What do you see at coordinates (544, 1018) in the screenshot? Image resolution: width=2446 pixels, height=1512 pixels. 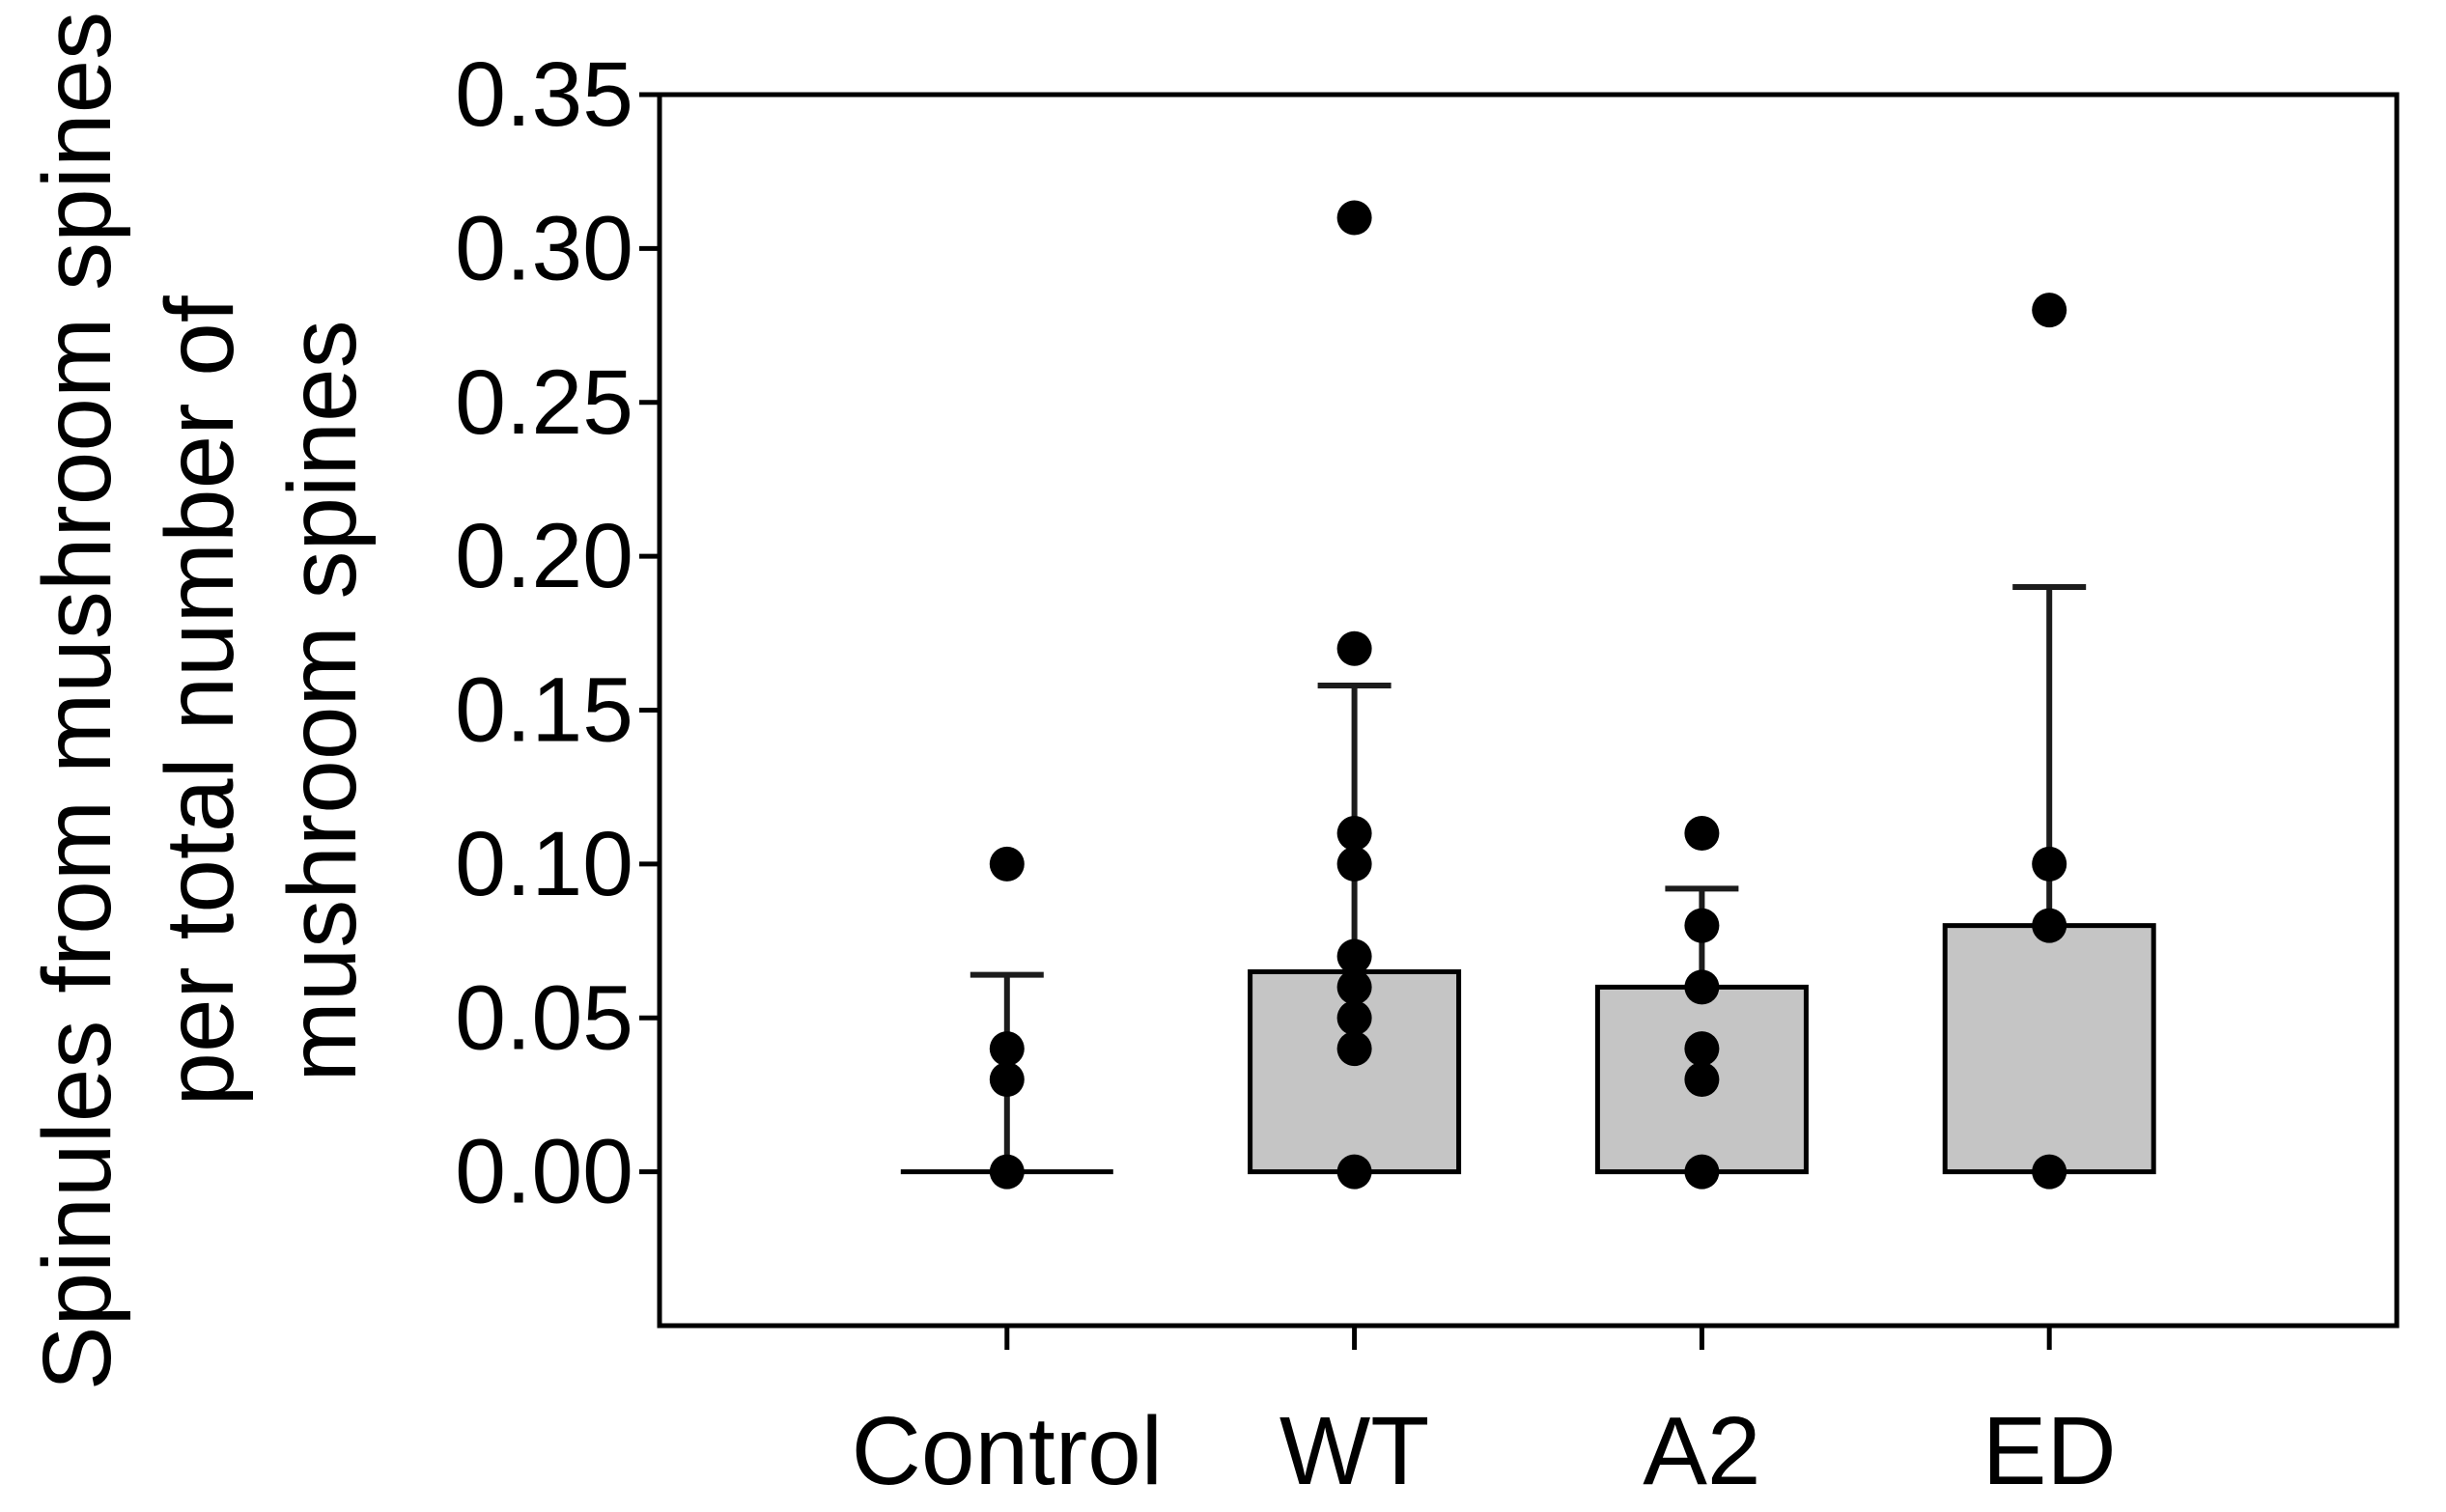 I see `y-tick-label: 0.05` at bounding box center [544, 1018].